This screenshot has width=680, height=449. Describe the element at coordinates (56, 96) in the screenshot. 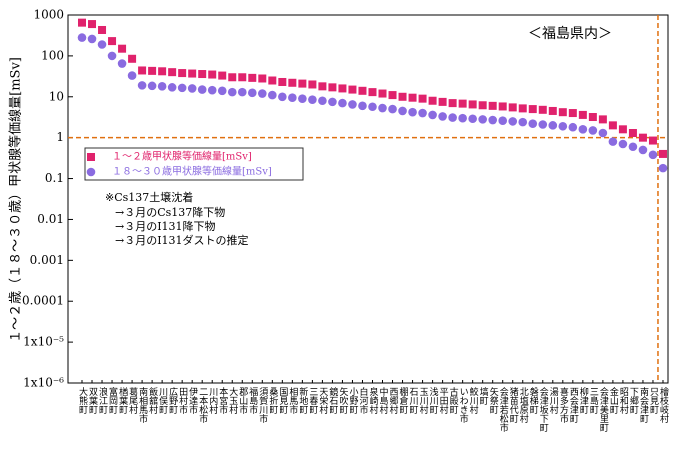

I see `y-tick-label: 10` at that location.